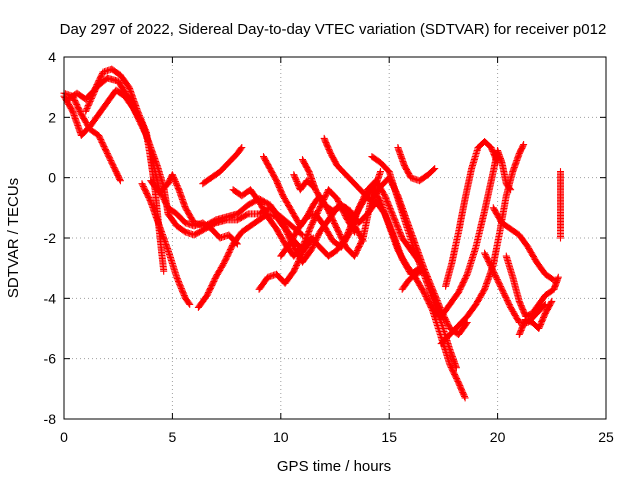  Describe the element at coordinates (281, 437) in the screenshot. I see `x-tick-label: 10` at that location.